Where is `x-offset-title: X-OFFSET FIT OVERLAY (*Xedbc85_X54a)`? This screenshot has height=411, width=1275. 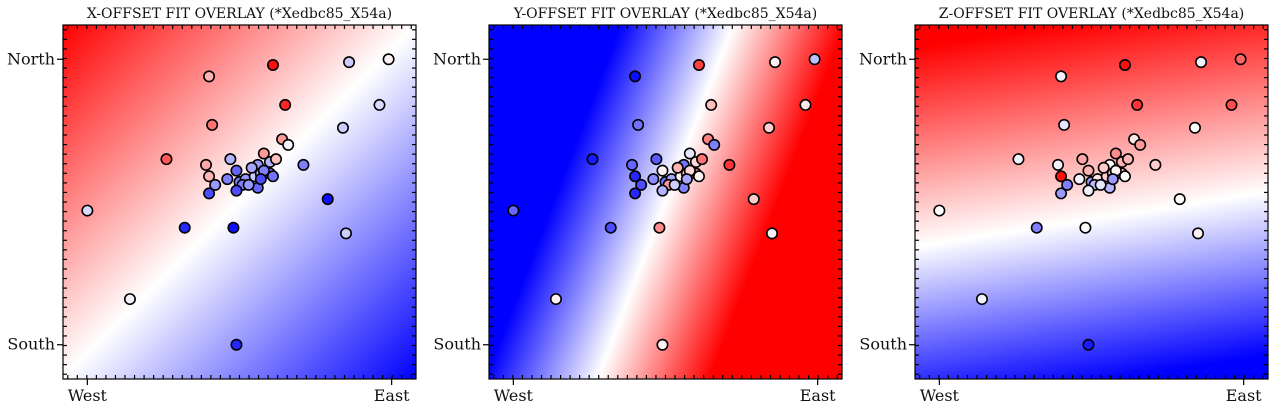
x-offset-title: X-OFFSET FIT OVERLAY (*Xedbc85_X54a) is located at coordinates (239, 14).